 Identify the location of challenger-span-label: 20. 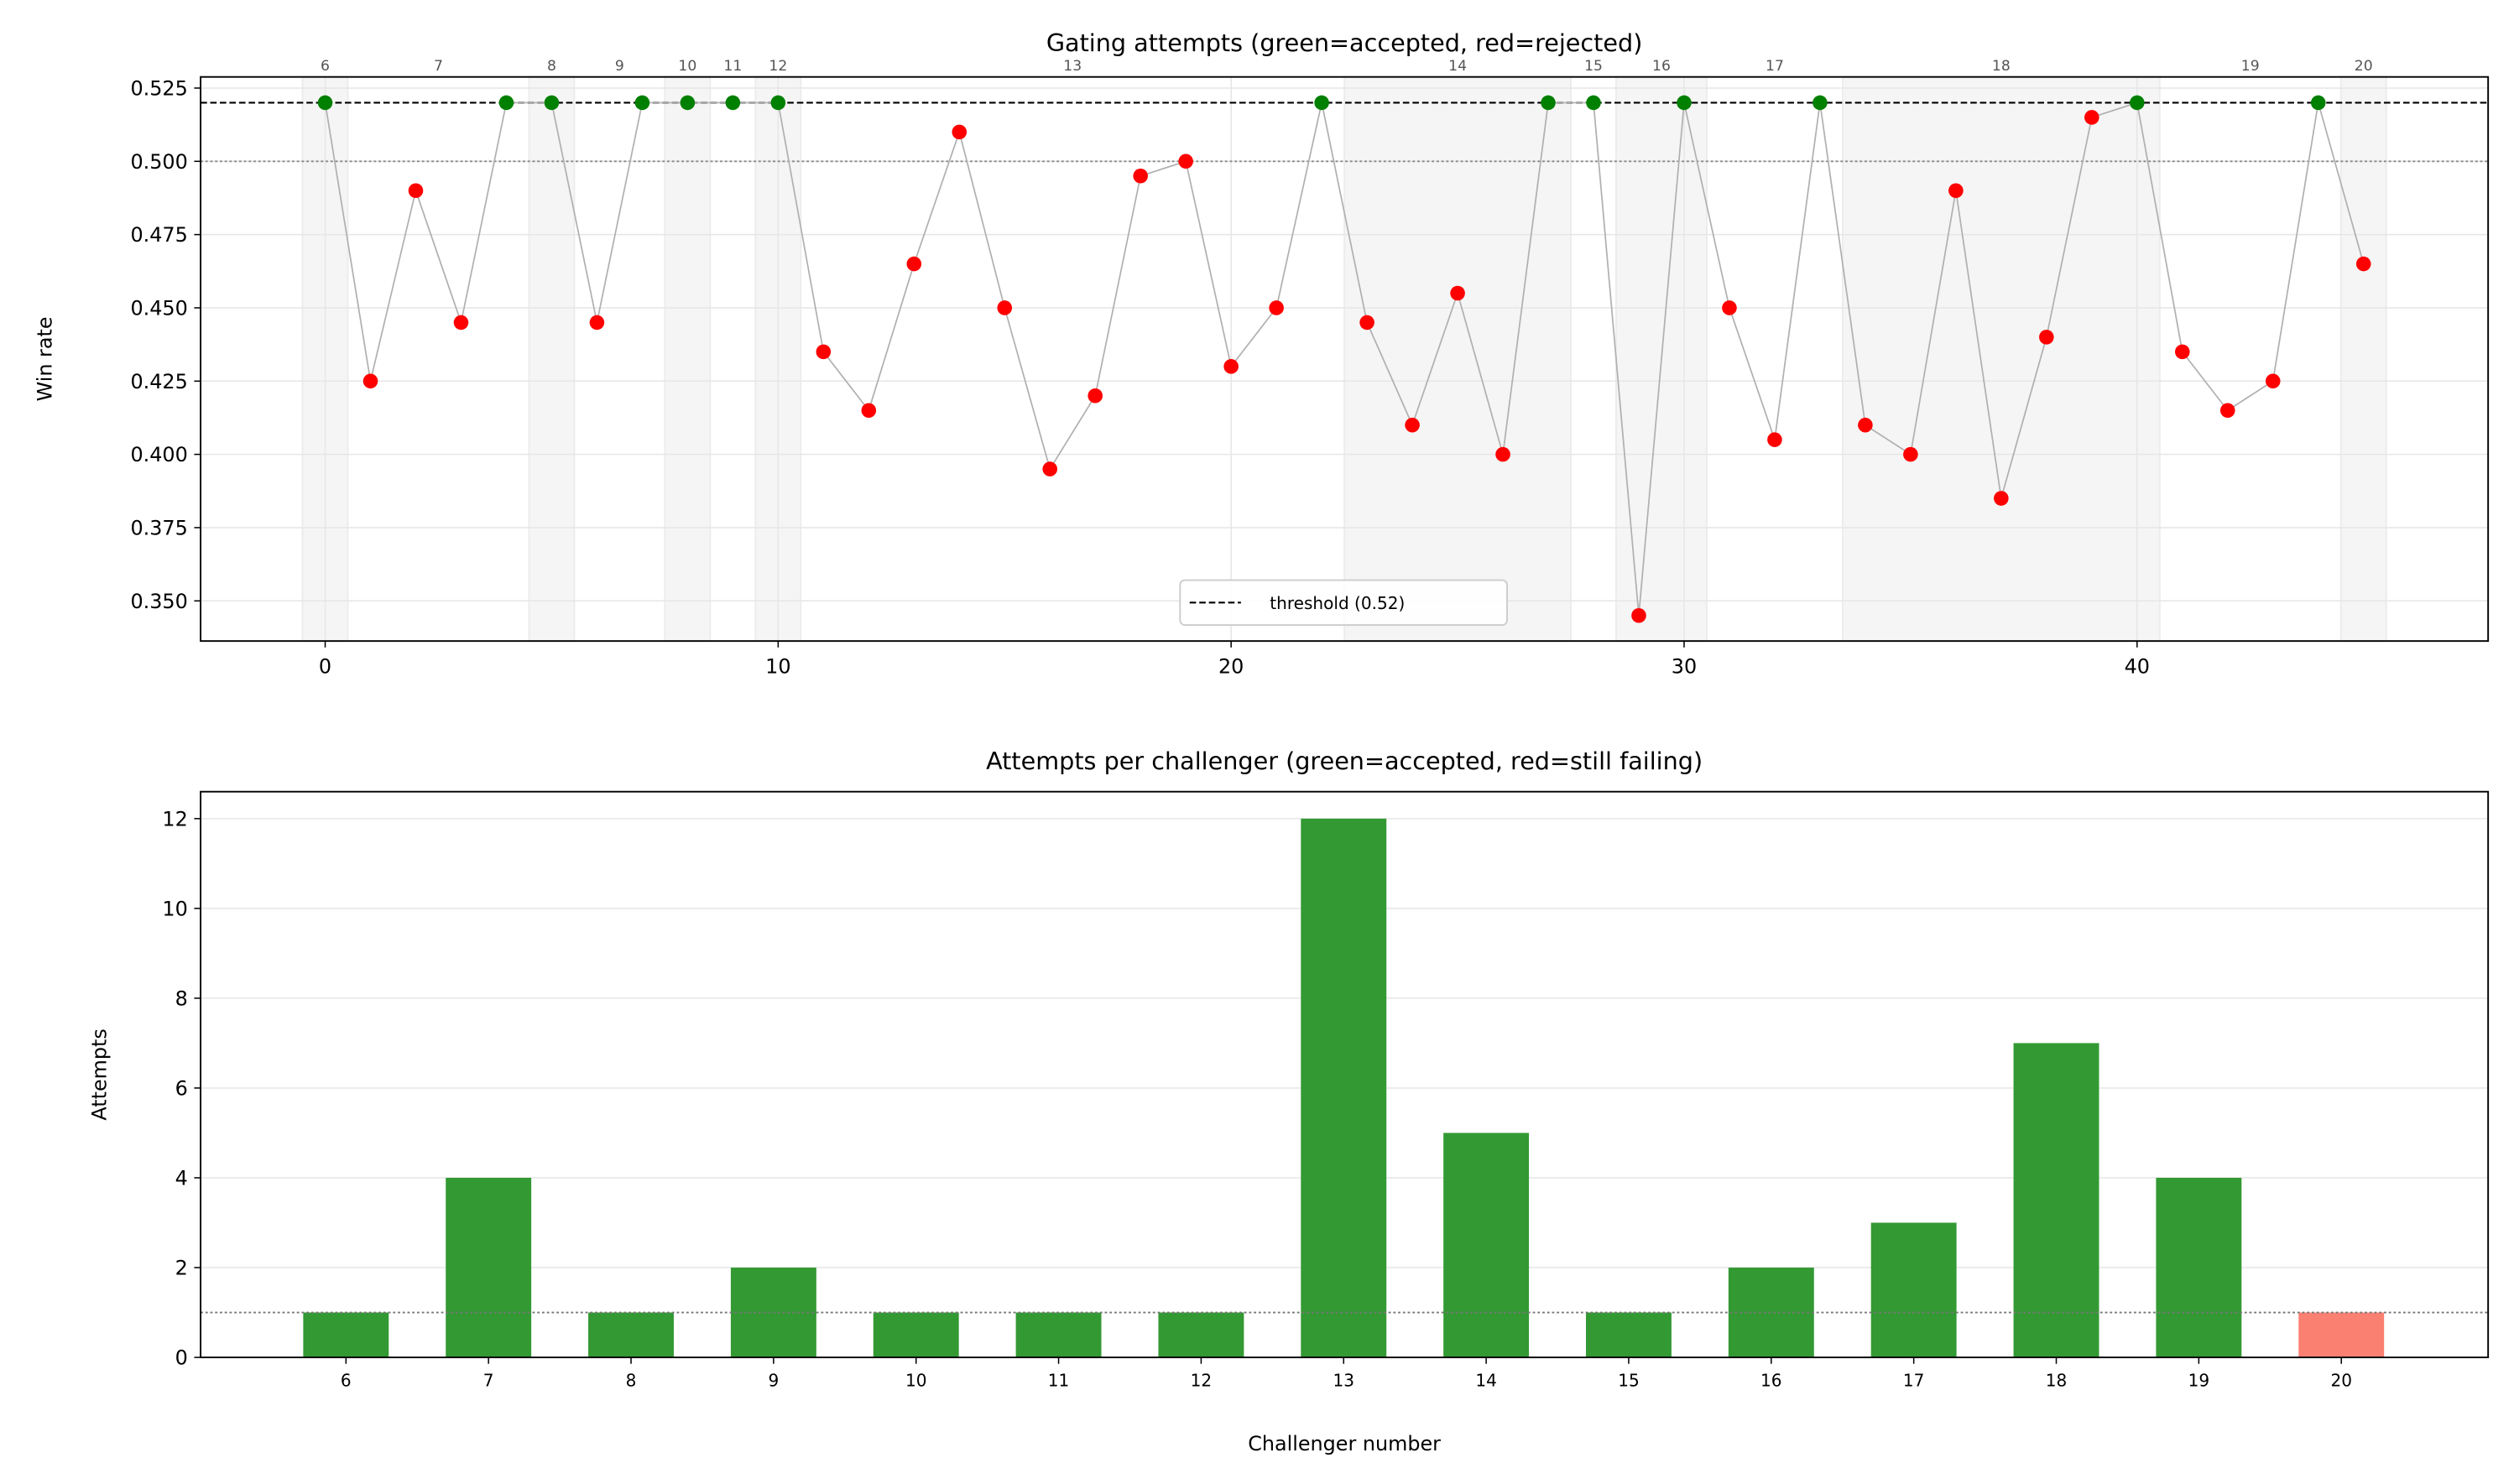
(2364, 66).